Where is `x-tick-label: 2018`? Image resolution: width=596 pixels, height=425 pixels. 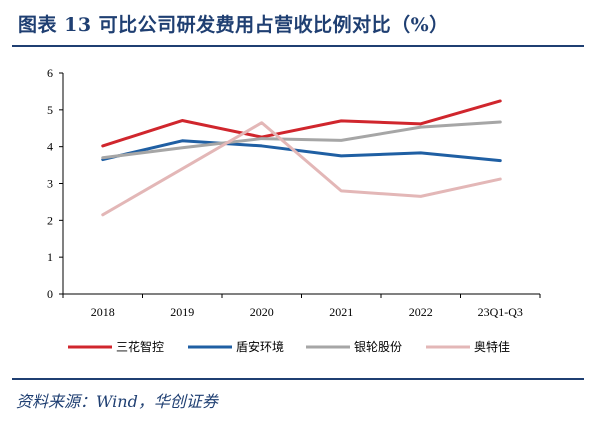
x-tick-label: 2018 is located at coordinates (103, 312).